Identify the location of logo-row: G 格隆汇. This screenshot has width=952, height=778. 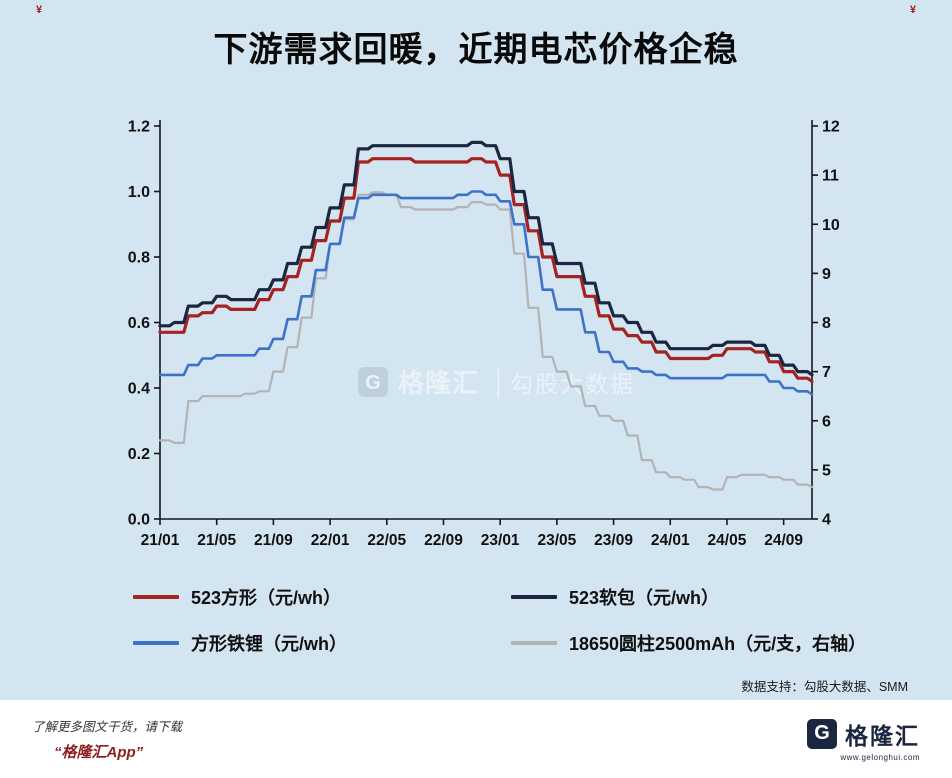
(863, 734).